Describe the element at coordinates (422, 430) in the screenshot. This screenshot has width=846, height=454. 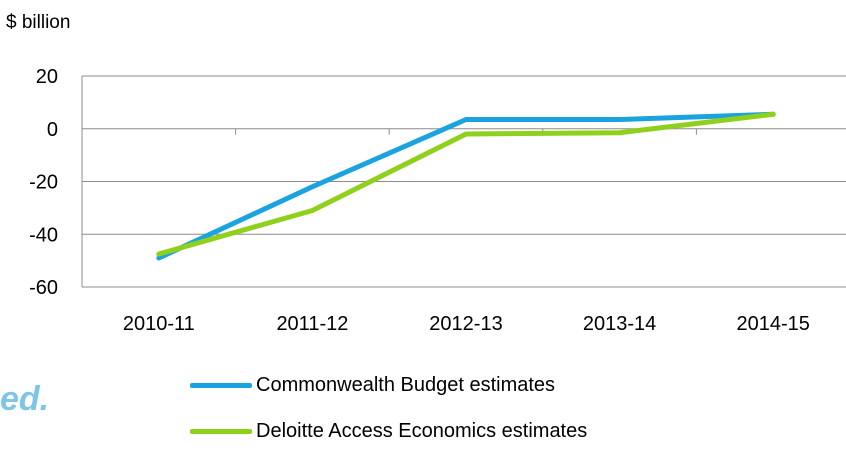
I see `legend-label-deloitte: Deloitte Access Economics estimates` at that location.